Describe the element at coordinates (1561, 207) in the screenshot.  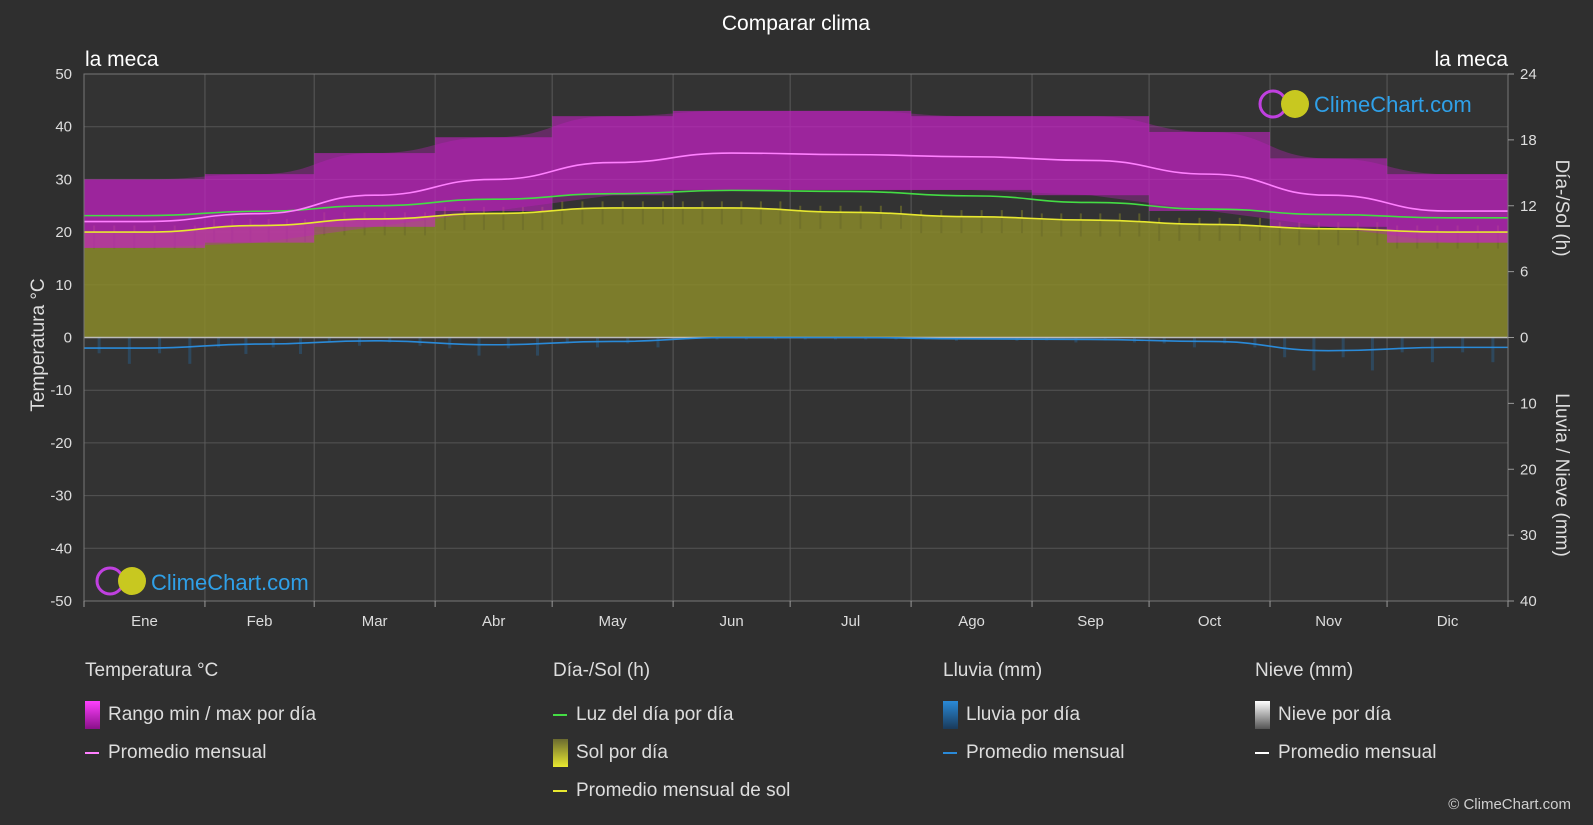
I see `y-axis-right-top-label: Día-/Sol (h)` at that location.